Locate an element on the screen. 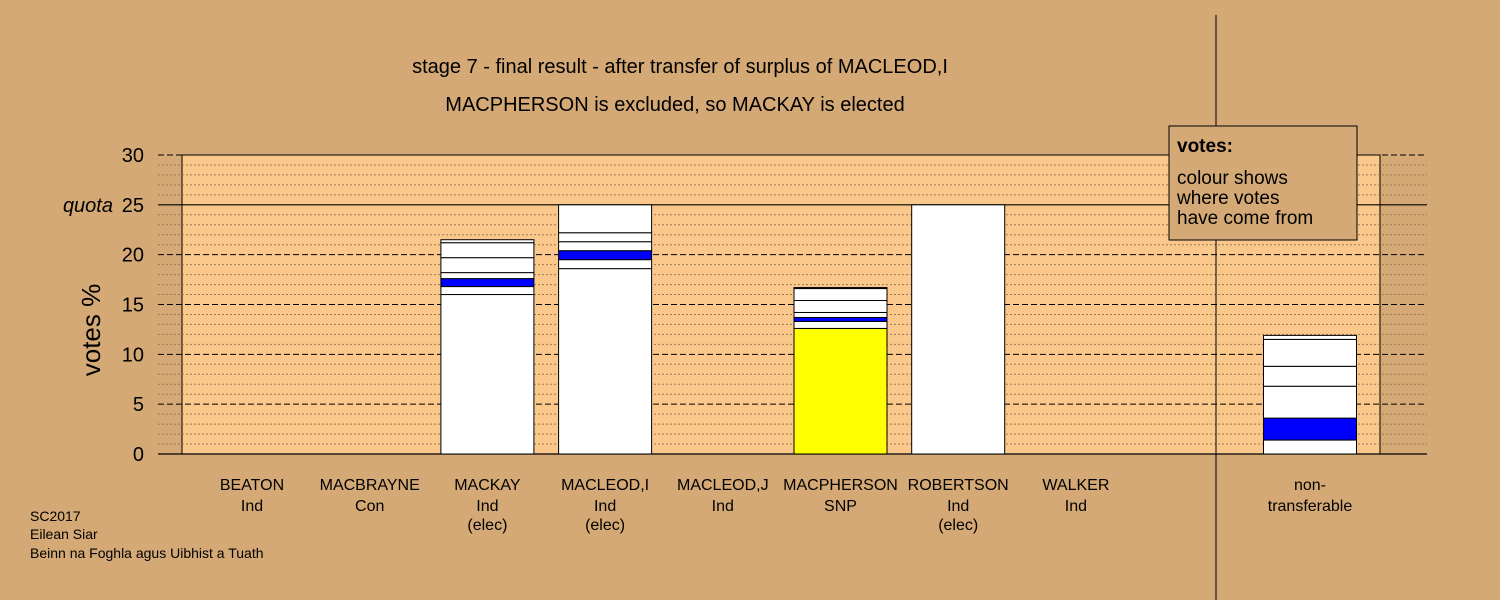  y-tick-label: 5 is located at coordinates (138, 405).